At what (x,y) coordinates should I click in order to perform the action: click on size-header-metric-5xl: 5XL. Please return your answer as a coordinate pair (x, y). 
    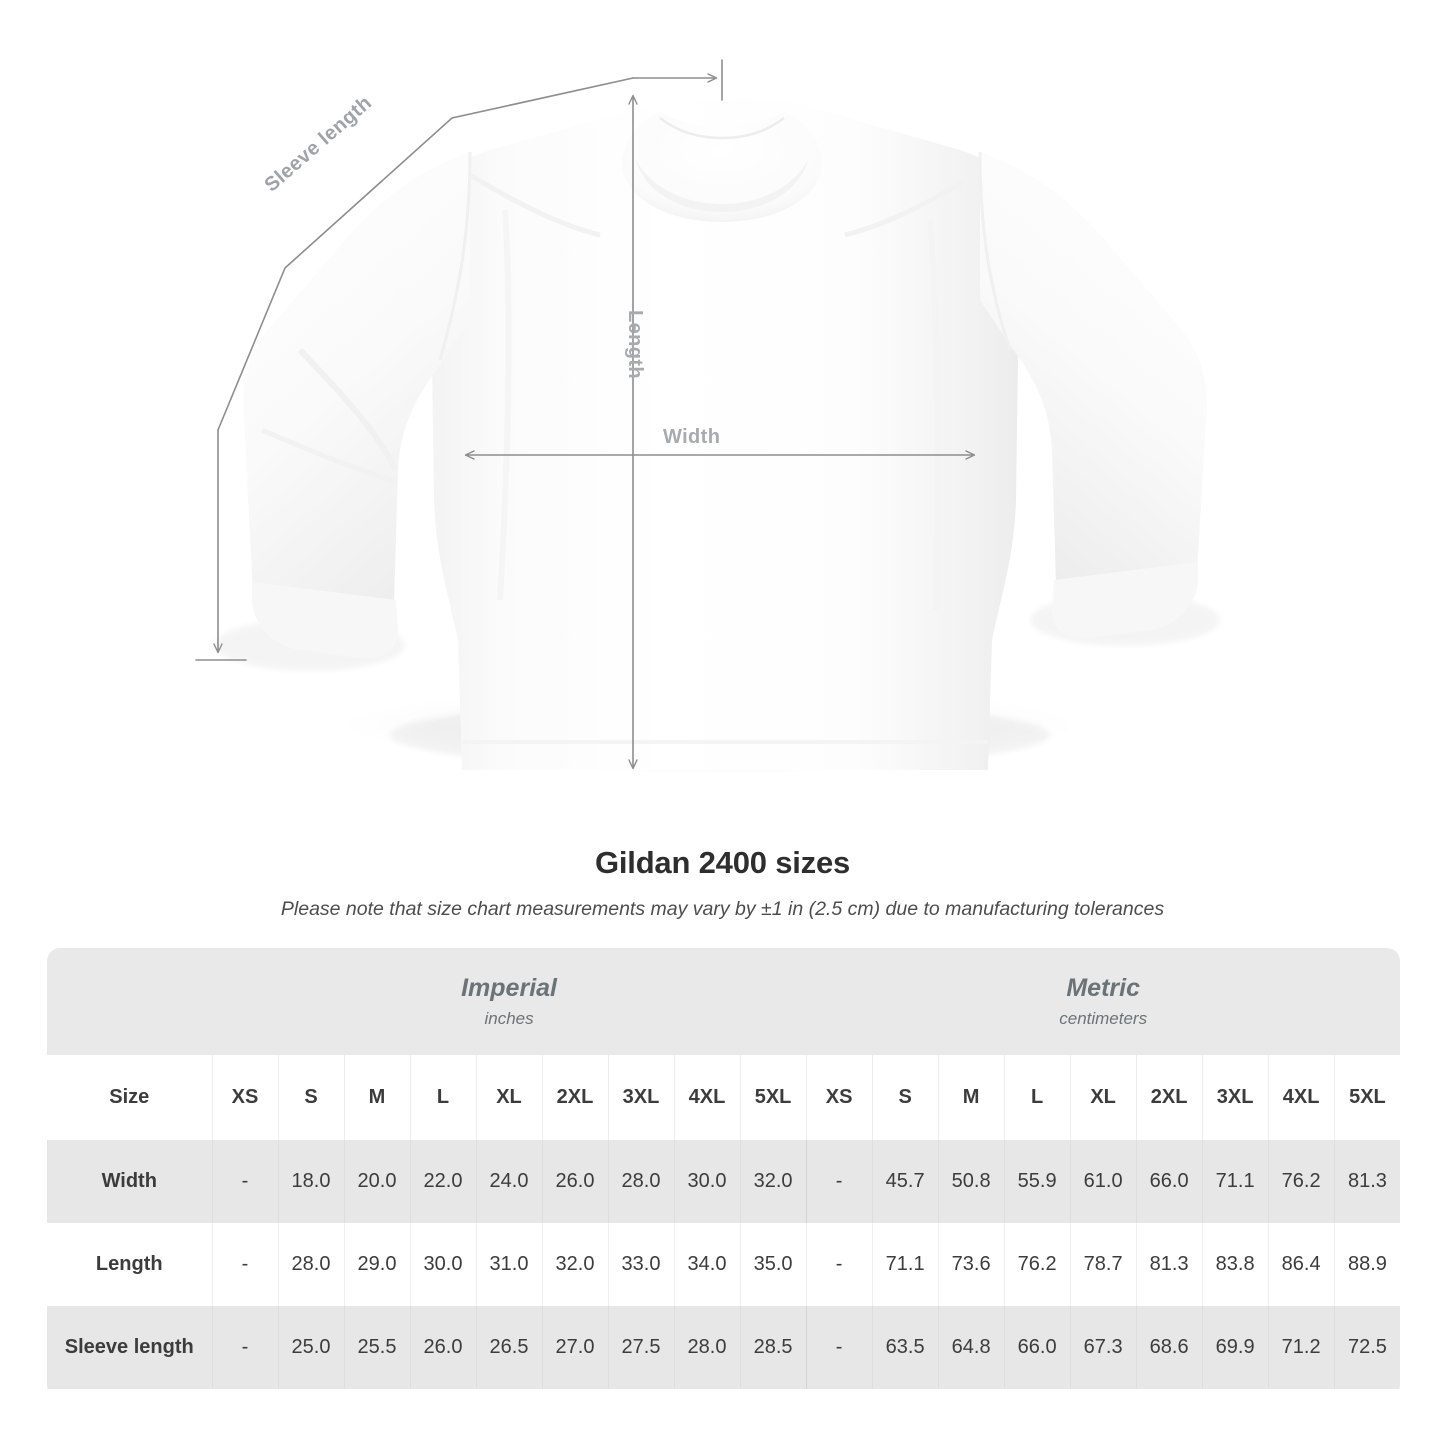
    Looking at the image, I should click on (1366, 1097).